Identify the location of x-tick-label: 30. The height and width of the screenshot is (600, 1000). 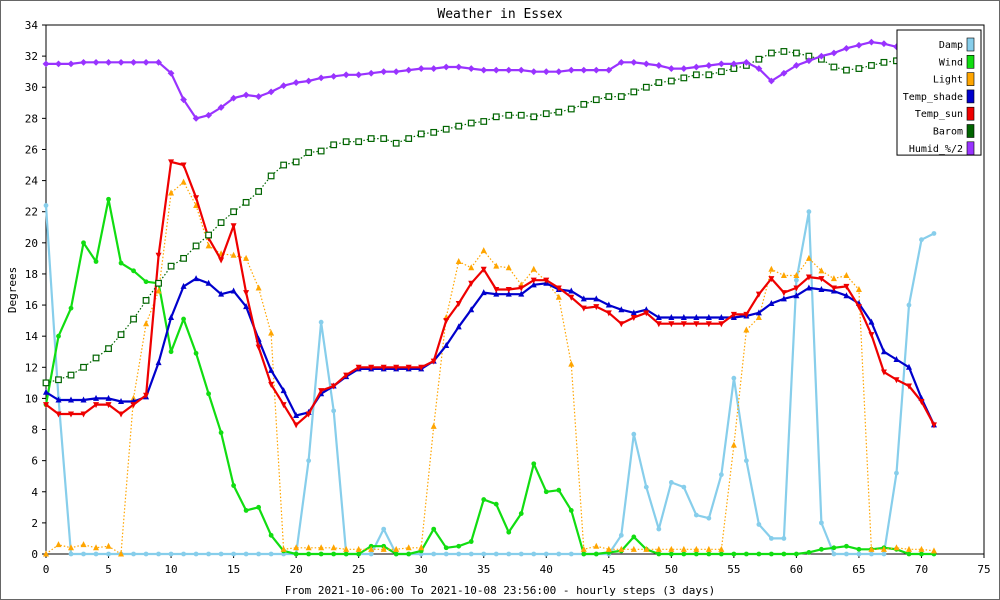
(421, 569).